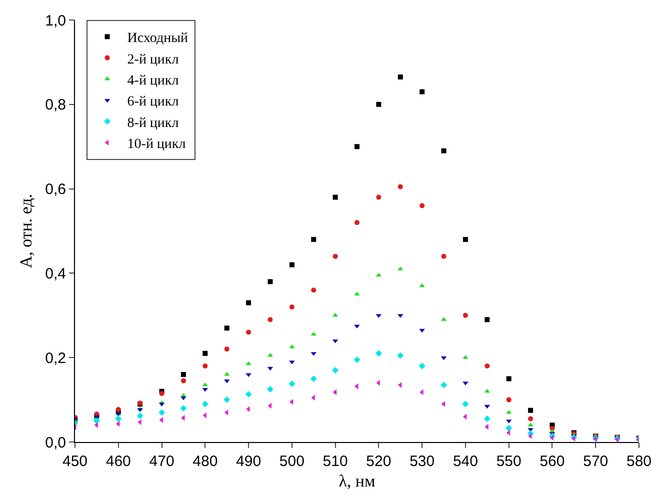 The width and height of the screenshot is (659, 502). What do you see at coordinates (595, 461) in the screenshot?
I see `x-tick-label: 570` at bounding box center [595, 461].